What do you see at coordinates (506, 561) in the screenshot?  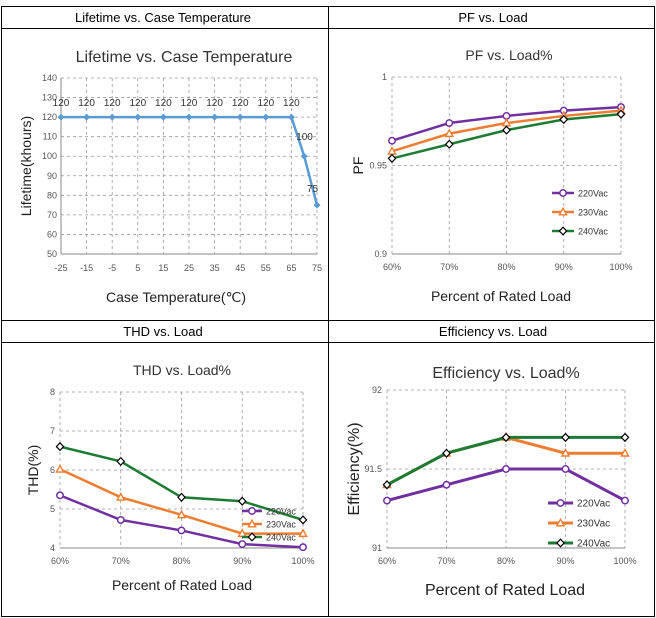 I see `x-tick-label: 80%` at bounding box center [506, 561].